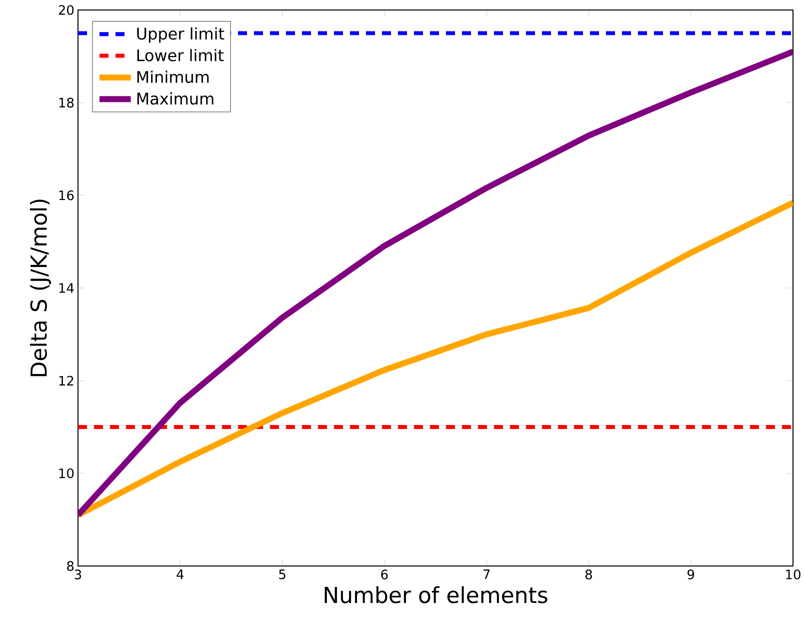 The height and width of the screenshot is (634, 805). What do you see at coordinates (487, 575) in the screenshot?
I see `x-tick-label: 7` at bounding box center [487, 575].